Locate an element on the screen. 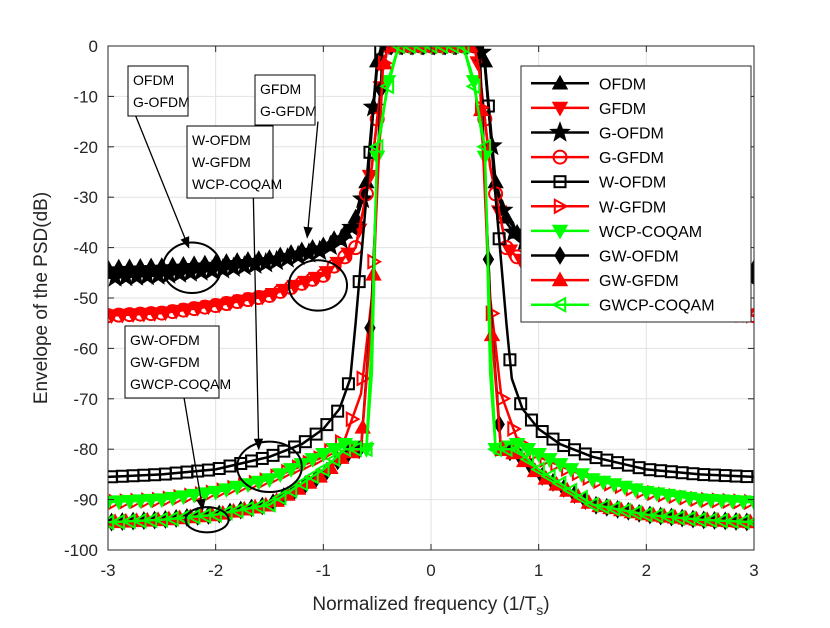 The width and height of the screenshot is (830, 628). annotation-gfdm-ggfdm-ellipse is located at coordinates (318, 285).